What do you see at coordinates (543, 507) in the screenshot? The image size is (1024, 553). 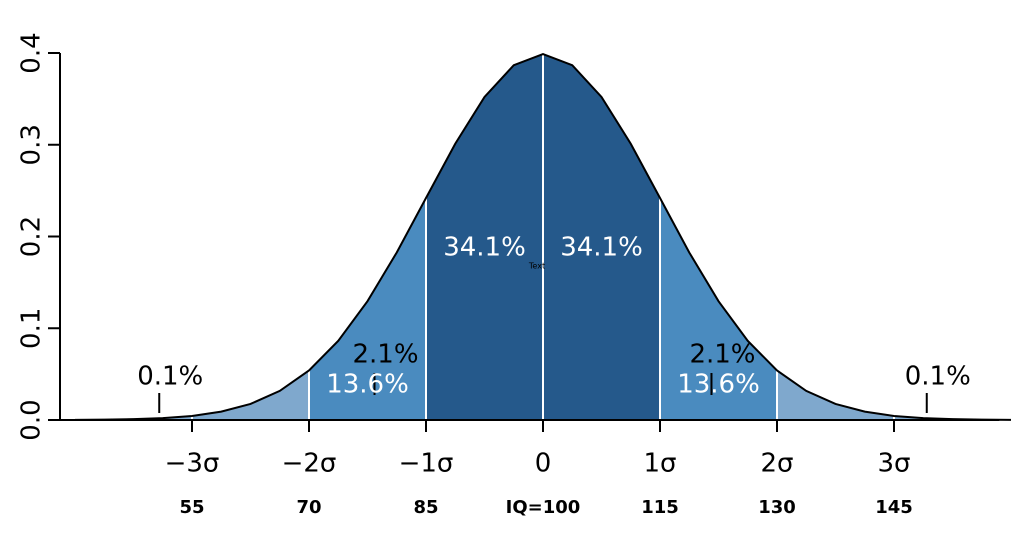 I see `iq-tick-label: IQ=100` at bounding box center [543, 507].